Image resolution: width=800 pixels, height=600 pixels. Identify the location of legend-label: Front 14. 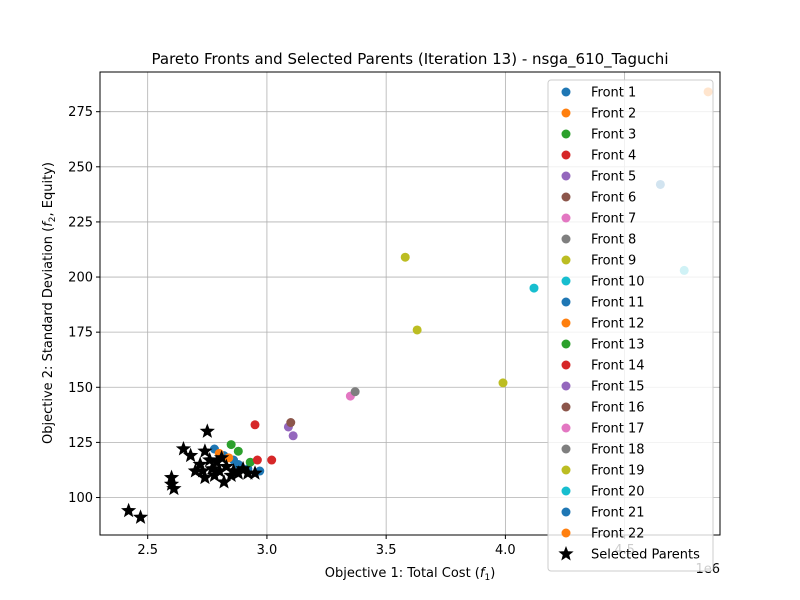
(618, 366).